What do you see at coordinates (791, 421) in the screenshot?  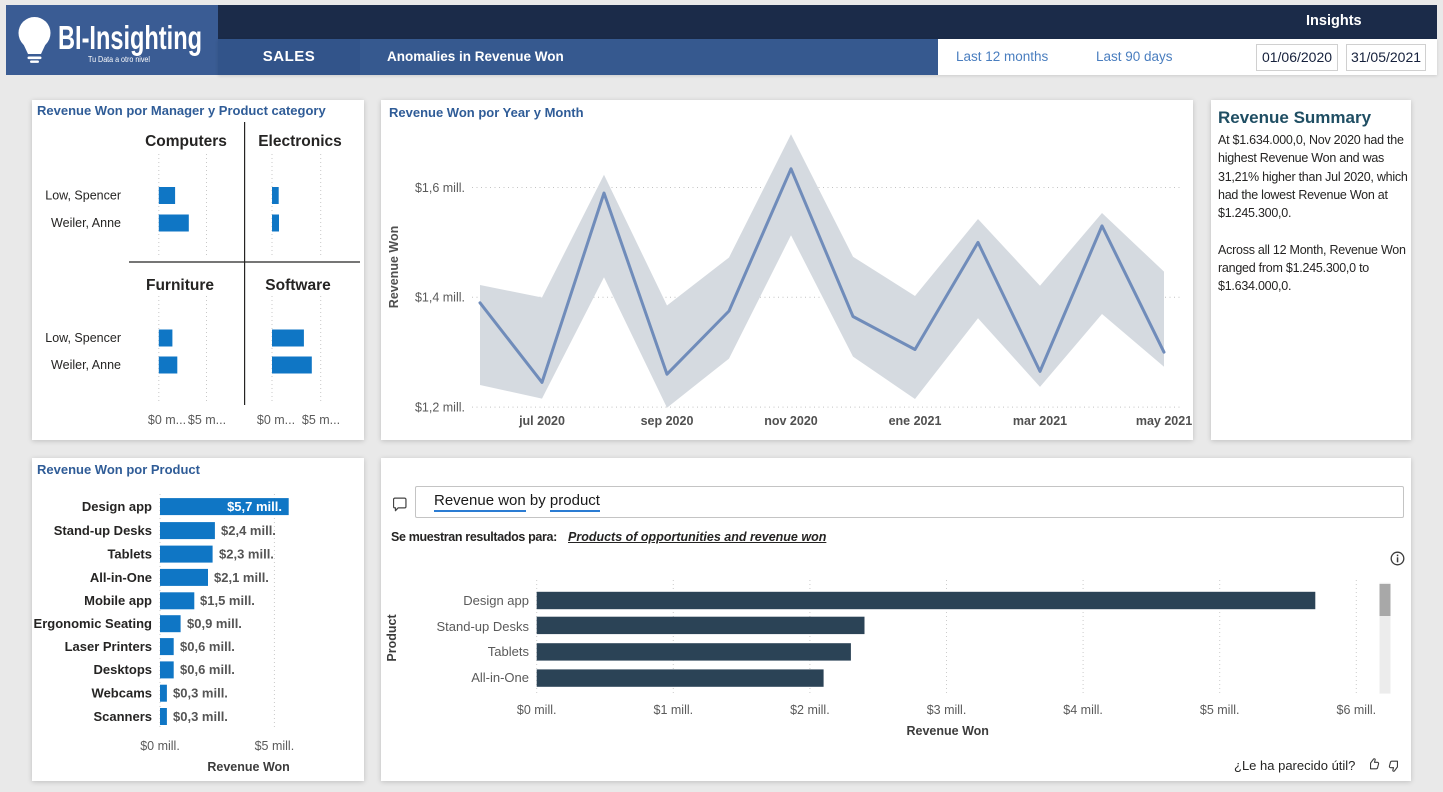 I see `svg-text: nov 2020` at bounding box center [791, 421].